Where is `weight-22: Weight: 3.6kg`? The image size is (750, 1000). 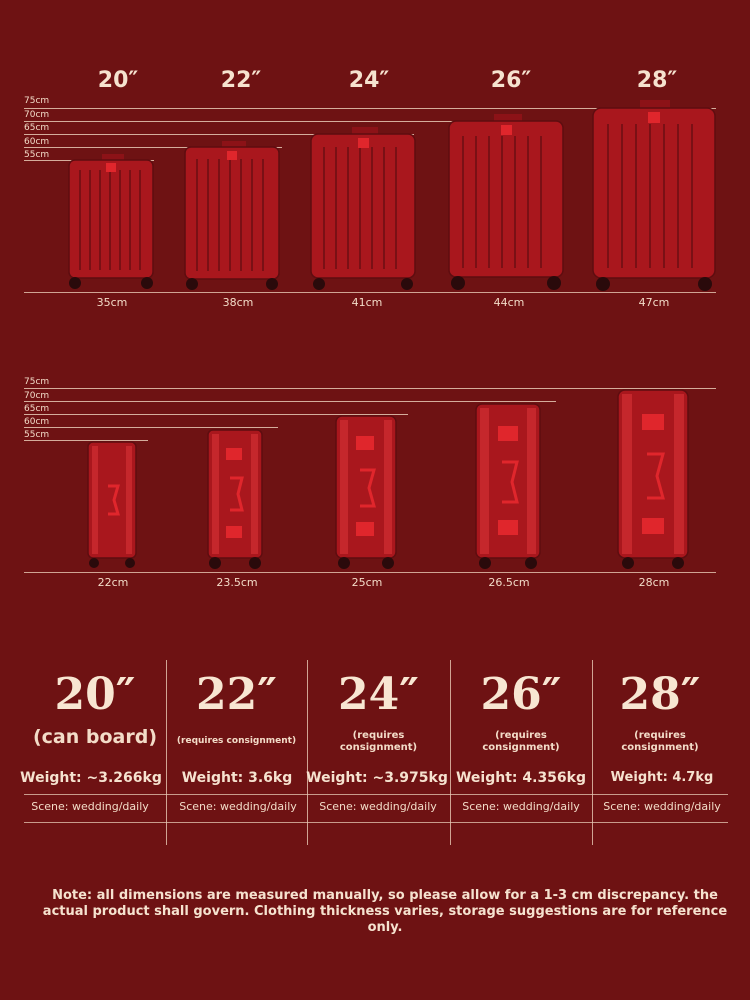 weight-22: Weight: 3.6kg is located at coordinates (237, 778).